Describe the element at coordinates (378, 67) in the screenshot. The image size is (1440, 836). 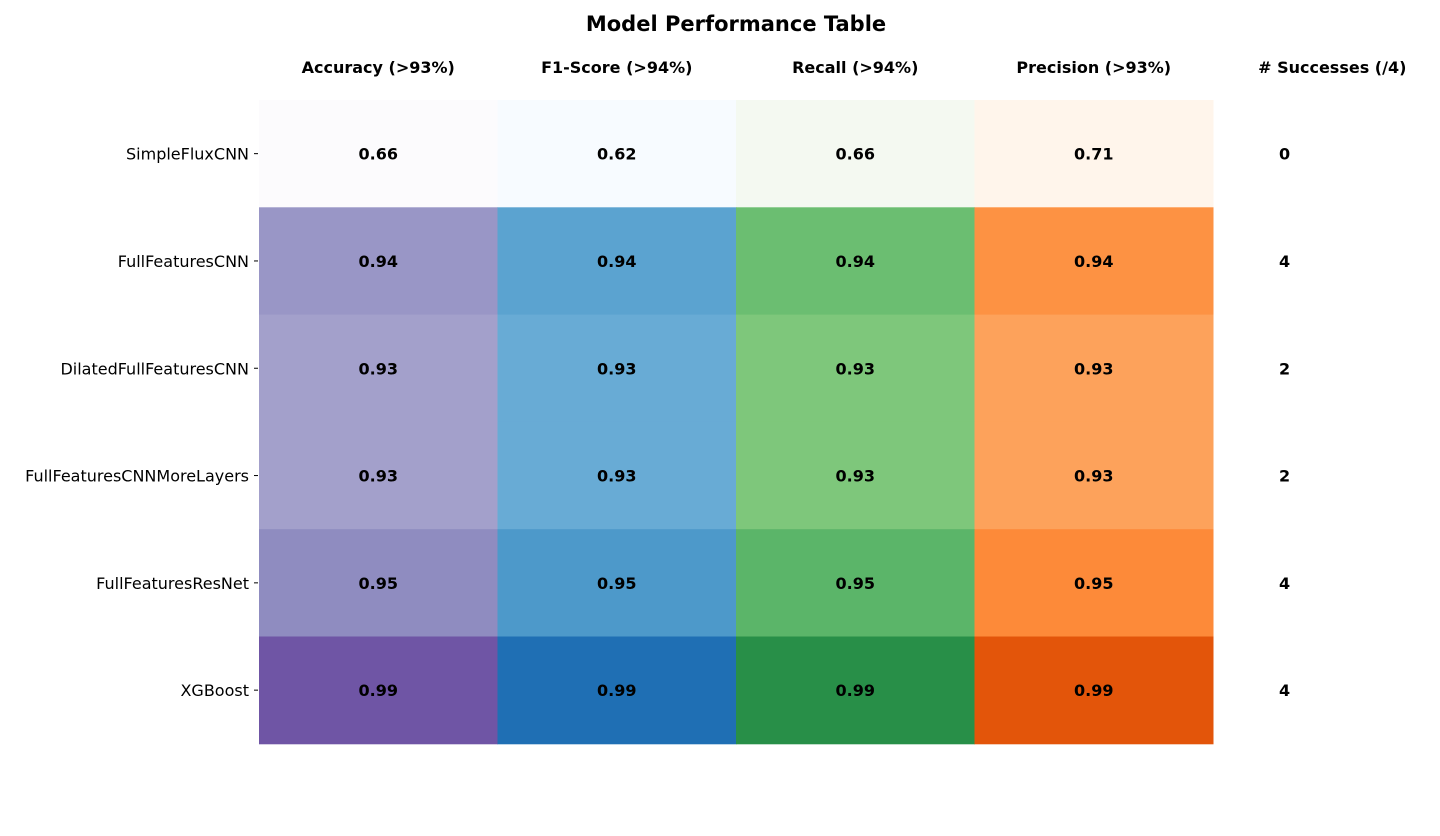
I see `column-header: Accuracy (>93%)` at that location.